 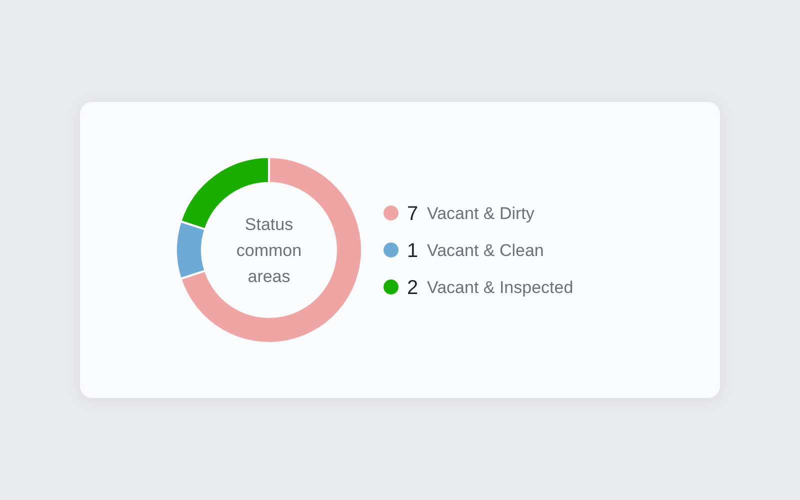 What do you see at coordinates (481, 213) in the screenshot?
I see `legend-label: Vacant & Dirty` at bounding box center [481, 213].